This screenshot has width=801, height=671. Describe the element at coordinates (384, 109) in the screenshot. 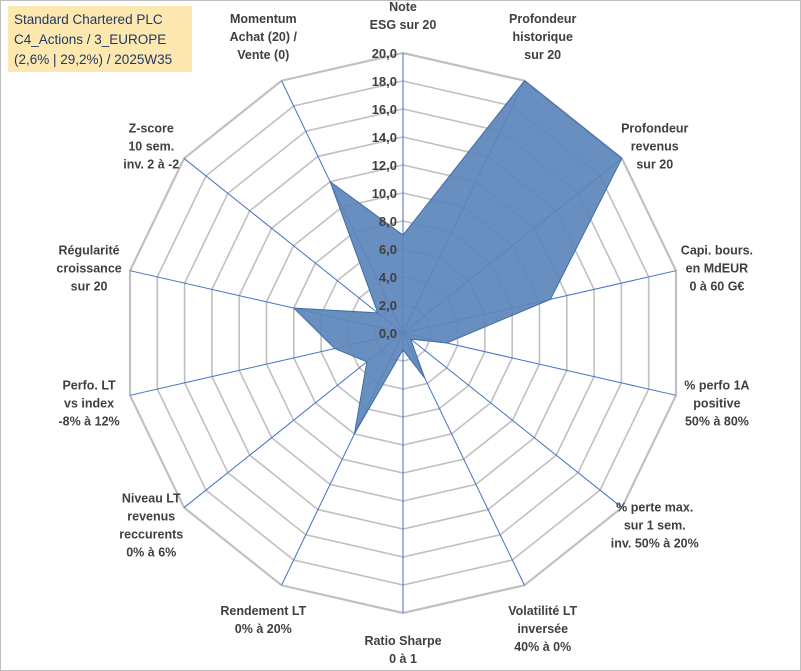

I see `tick-label: 16,0` at that location.